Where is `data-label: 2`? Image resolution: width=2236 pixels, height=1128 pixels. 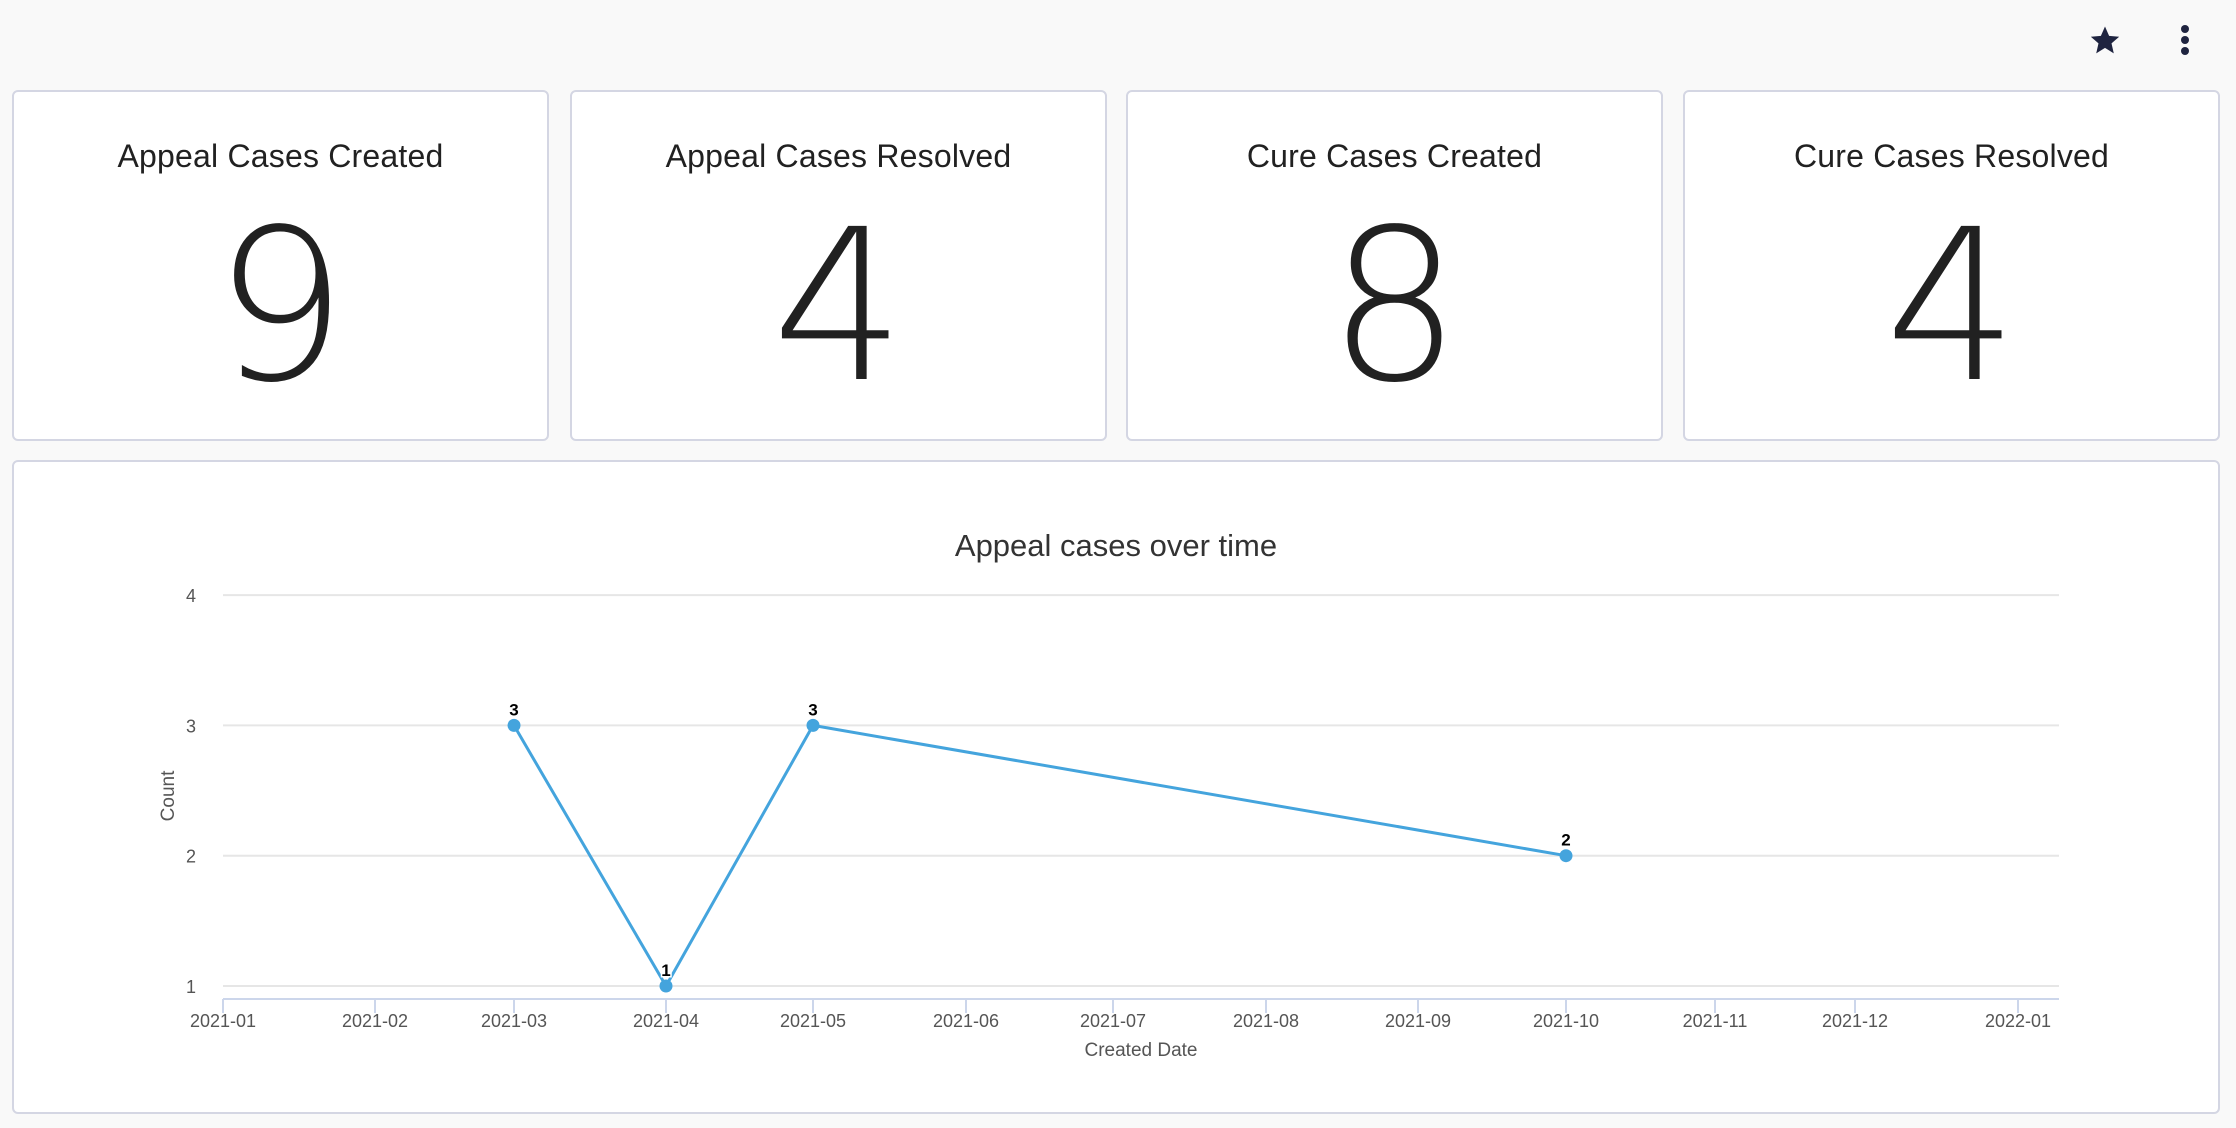 data-label: 2 is located at coordinates (1565, 840).